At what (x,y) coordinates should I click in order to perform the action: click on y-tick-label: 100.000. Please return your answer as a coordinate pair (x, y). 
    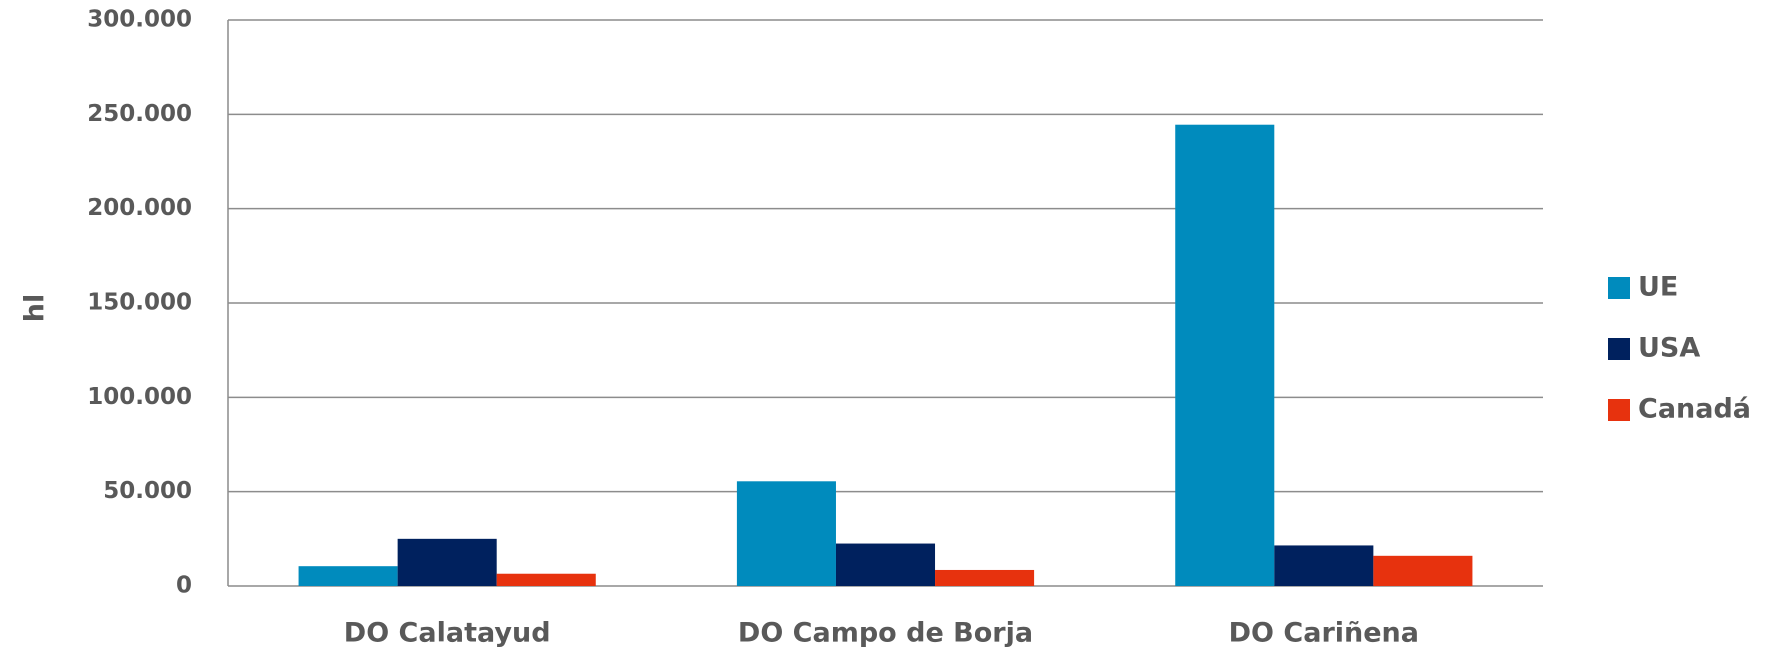
    Looking at the image, I should click on (139, 397).